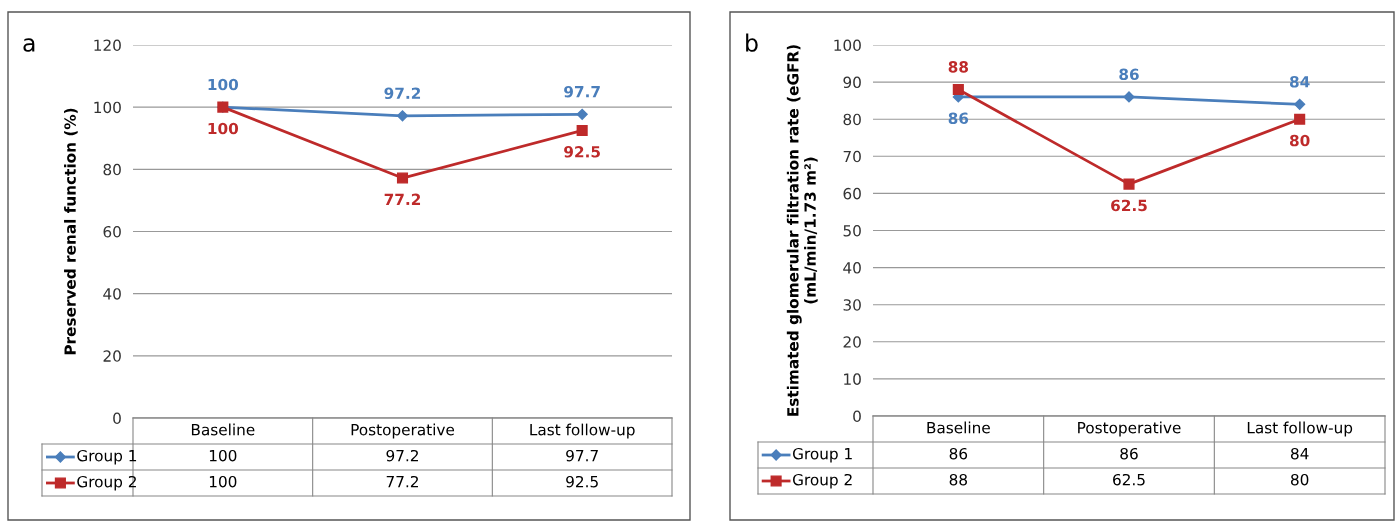  What do you see at coordinates (582, 91) in the screenshot?
I see `data-label: 97.7` at bounding box center [582, 91].